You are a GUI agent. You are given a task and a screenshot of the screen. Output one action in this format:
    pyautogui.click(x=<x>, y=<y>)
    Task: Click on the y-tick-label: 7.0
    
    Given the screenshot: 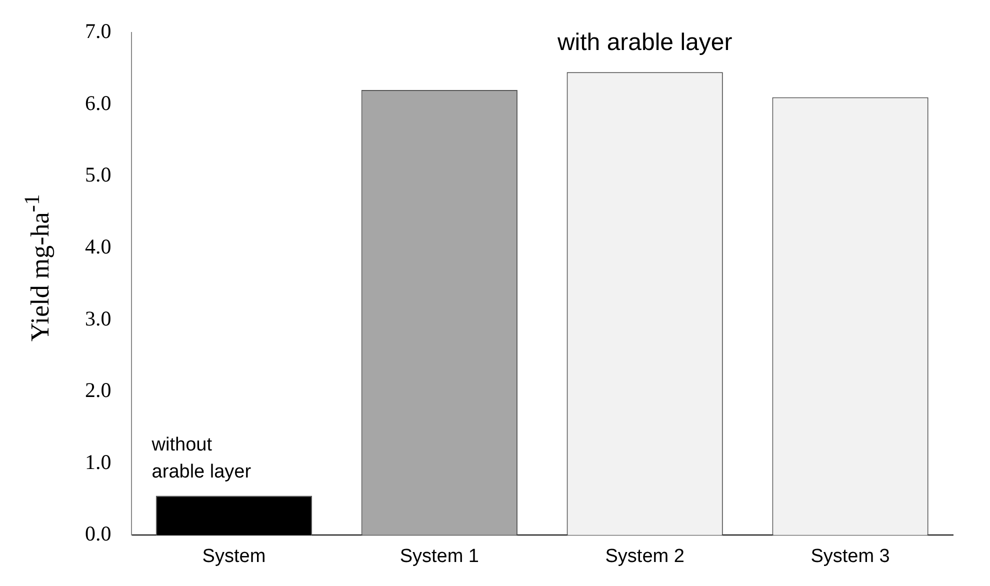 What is the action you would take?
    pyautogui.click(x=98, y=31)
    